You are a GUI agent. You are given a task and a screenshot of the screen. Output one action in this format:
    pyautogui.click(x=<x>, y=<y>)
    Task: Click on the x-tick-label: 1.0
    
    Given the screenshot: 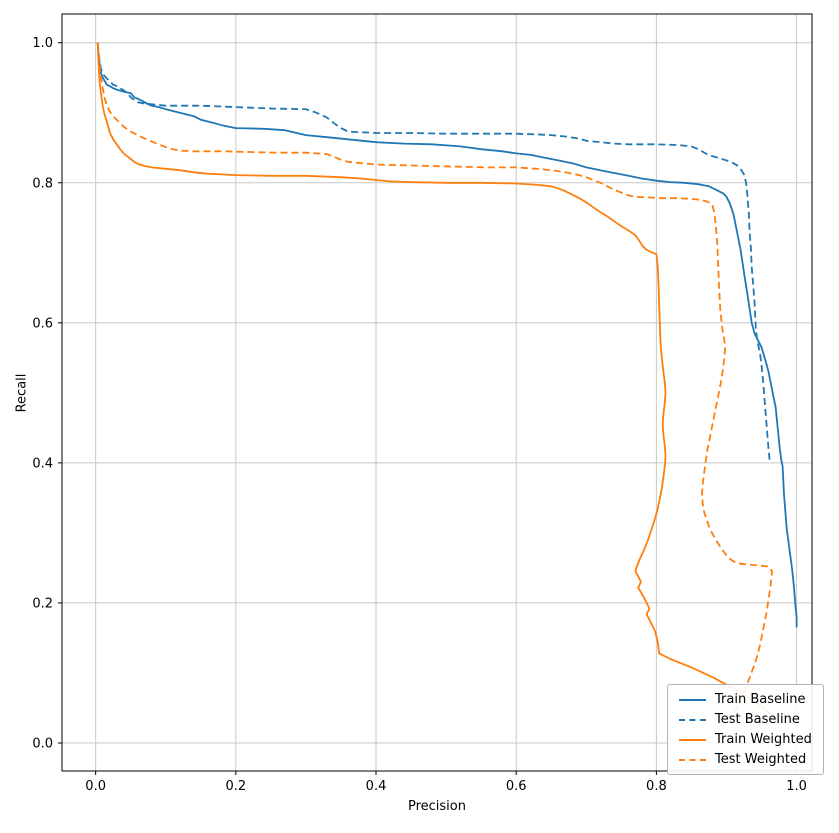 What is the action you would take?
    pyautogui.click(x=796, y=786)
    